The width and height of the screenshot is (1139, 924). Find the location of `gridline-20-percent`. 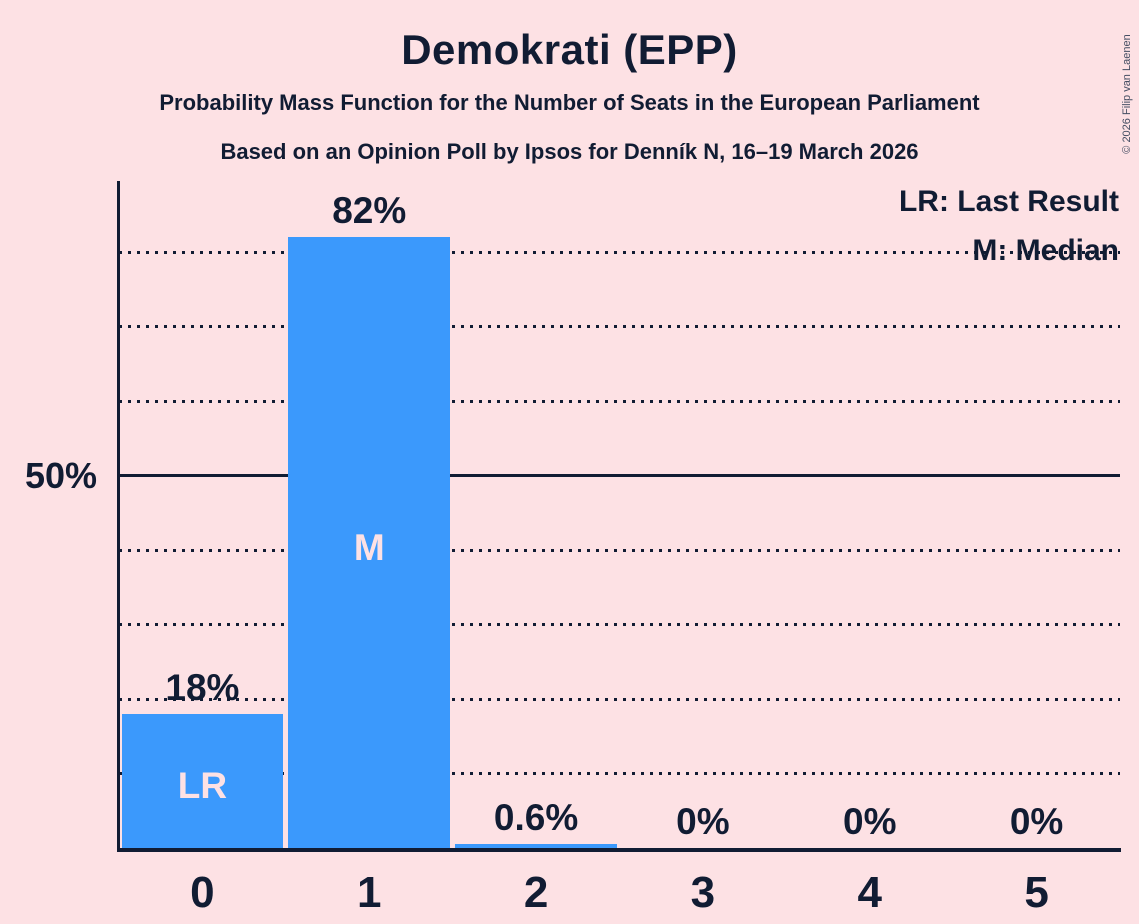

gridline-20-percent is located at coordinates (619, 699).